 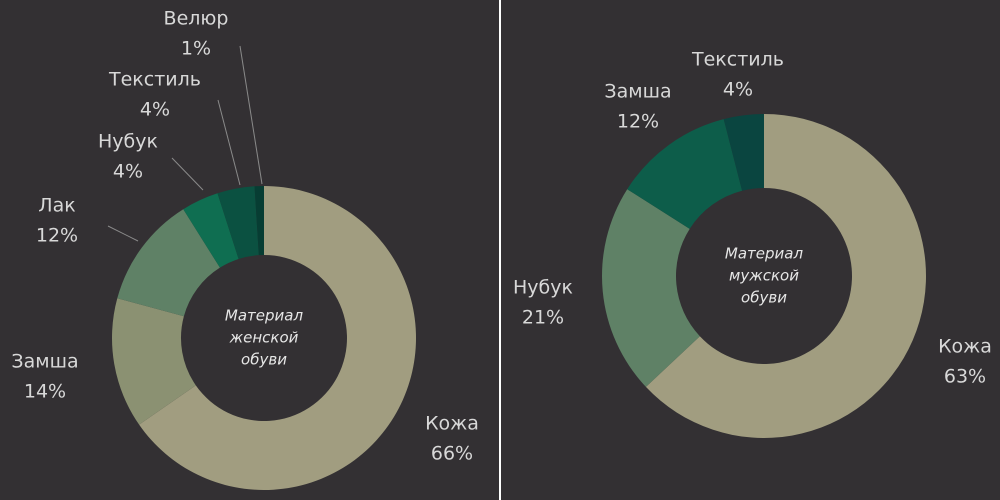 What do you see at coordinates (264, 338) in the screenshot?
I see `center-label: женской` at bounding box center [264, 338].